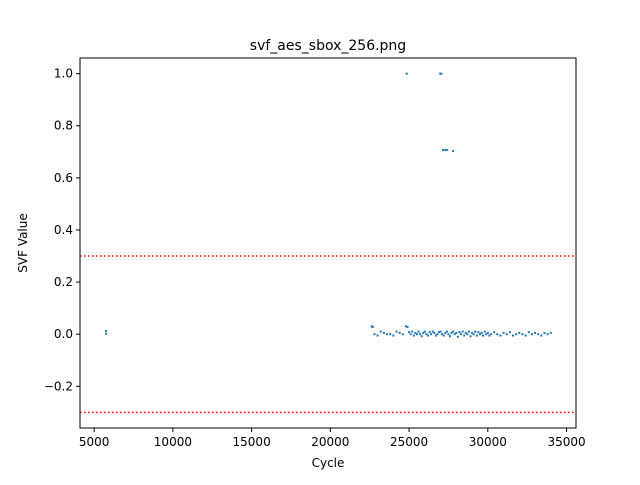  I want to click on y-tick-label: 1.0, so click(63, 74).